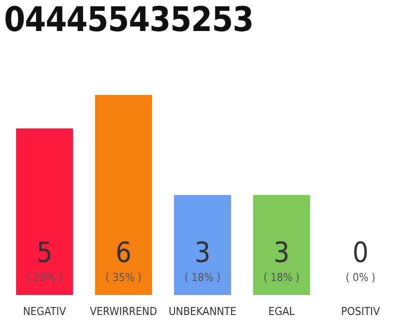  Describe the element at coordinates (361, 277) in the screenshot. I see `annotation: ( 0% )` at that location.